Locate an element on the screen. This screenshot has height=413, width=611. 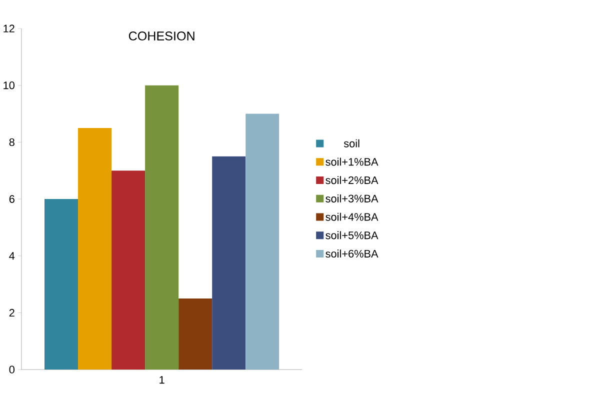
legend-label: soil+3%BA is located at coordinates (352, 198).